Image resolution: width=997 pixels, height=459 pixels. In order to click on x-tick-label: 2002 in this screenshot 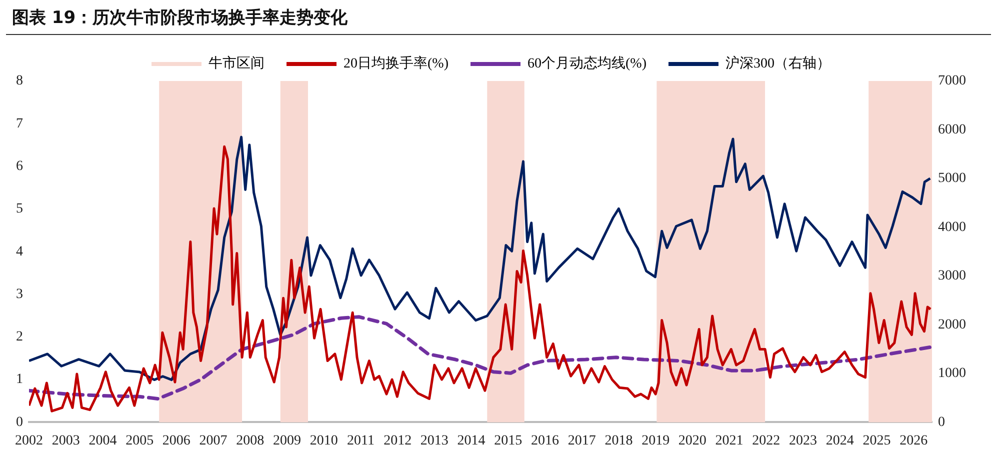, I will do `click(29, 440)`.